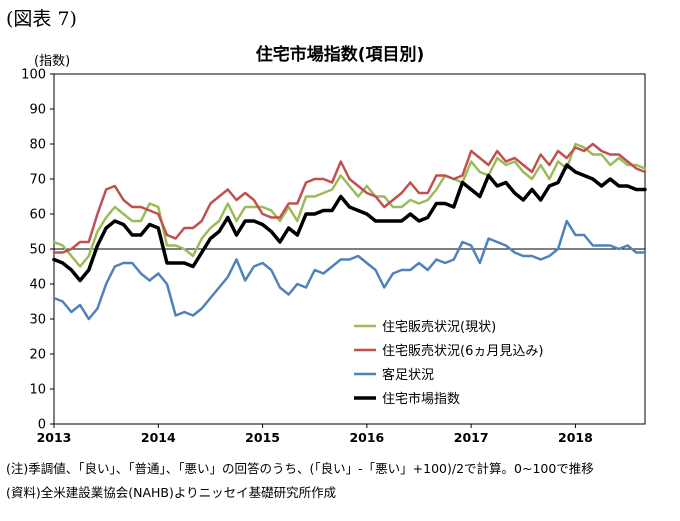 Image resolution: width=680 pixels, height=521 pixels. I want to click on legend-label-2: 住宅販売状況(6ヵ月見込み), so click(462, 351).